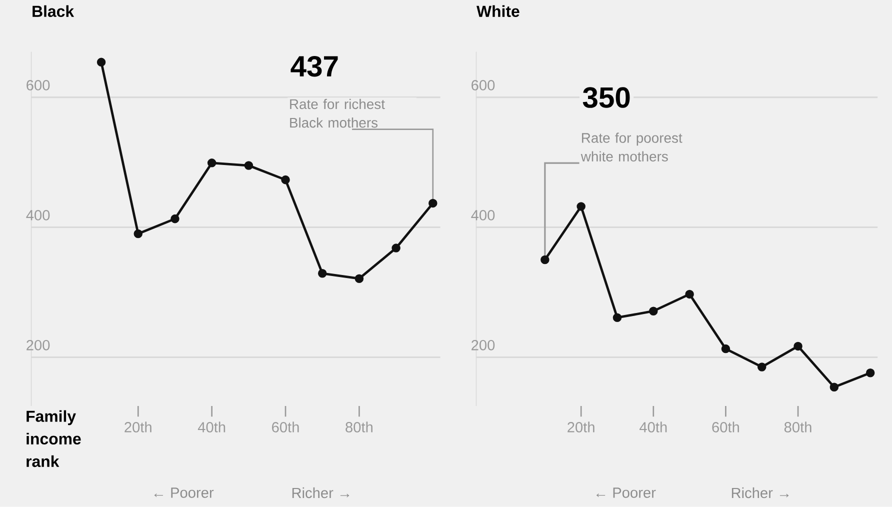  I want to click on annotation: 437, so click(314, 66).